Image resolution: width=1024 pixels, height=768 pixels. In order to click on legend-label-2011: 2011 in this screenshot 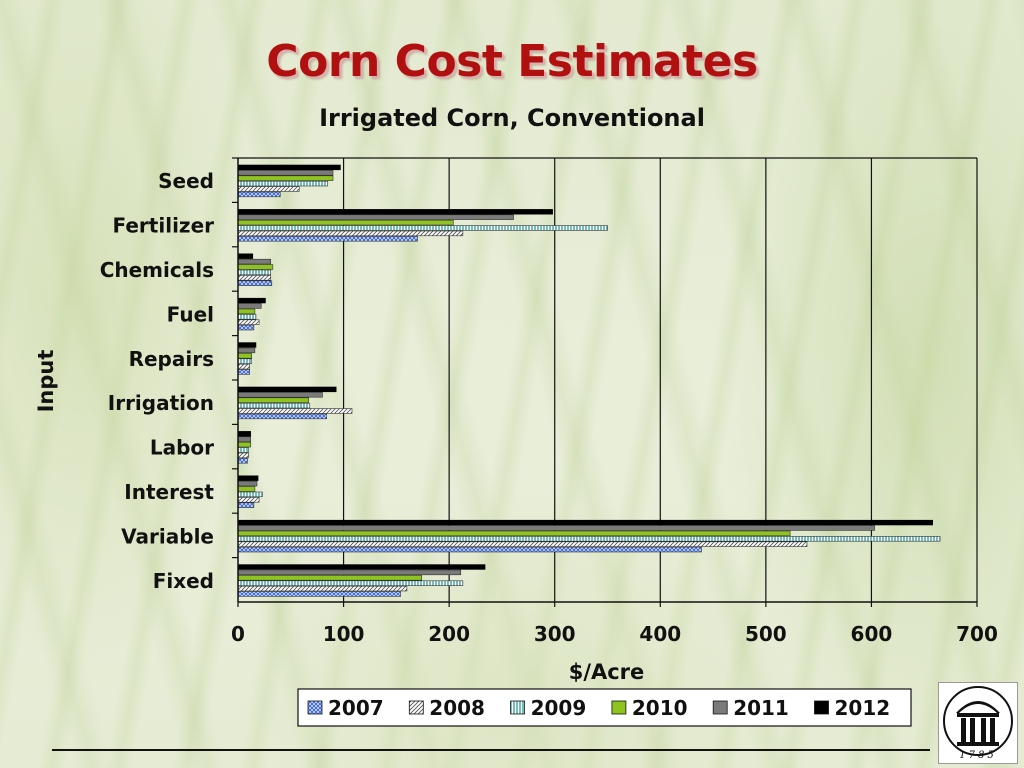, I will do `click(761, 708)`.